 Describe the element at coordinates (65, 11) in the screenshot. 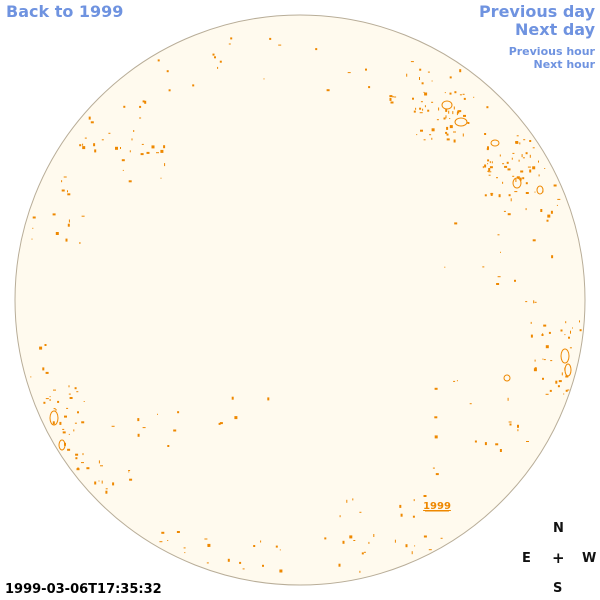

I see `back-to-year-link: Back to 1999` at that location.